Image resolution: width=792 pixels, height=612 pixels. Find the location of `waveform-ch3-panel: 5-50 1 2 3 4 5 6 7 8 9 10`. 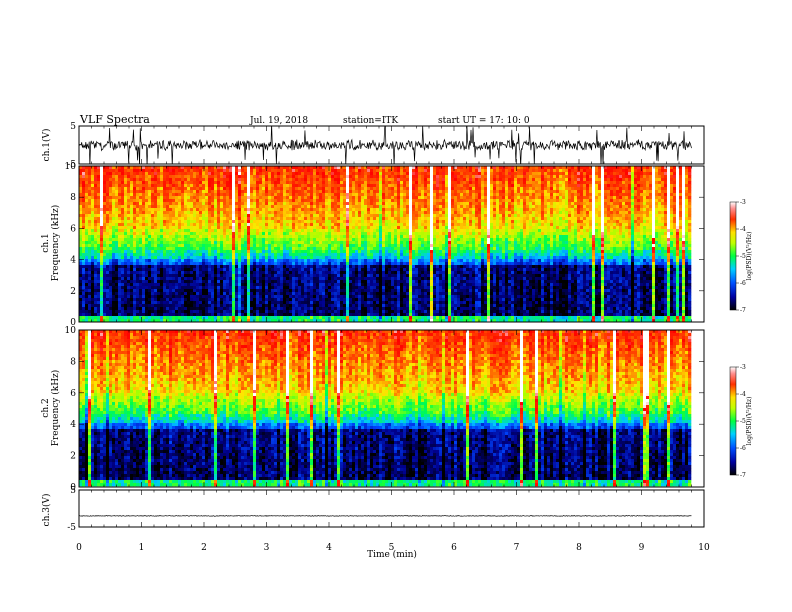

waveform-ch3-panel: 5-50 1 2 3 4 5 6 7 8 9 10 is located at coordinates (388, 519).